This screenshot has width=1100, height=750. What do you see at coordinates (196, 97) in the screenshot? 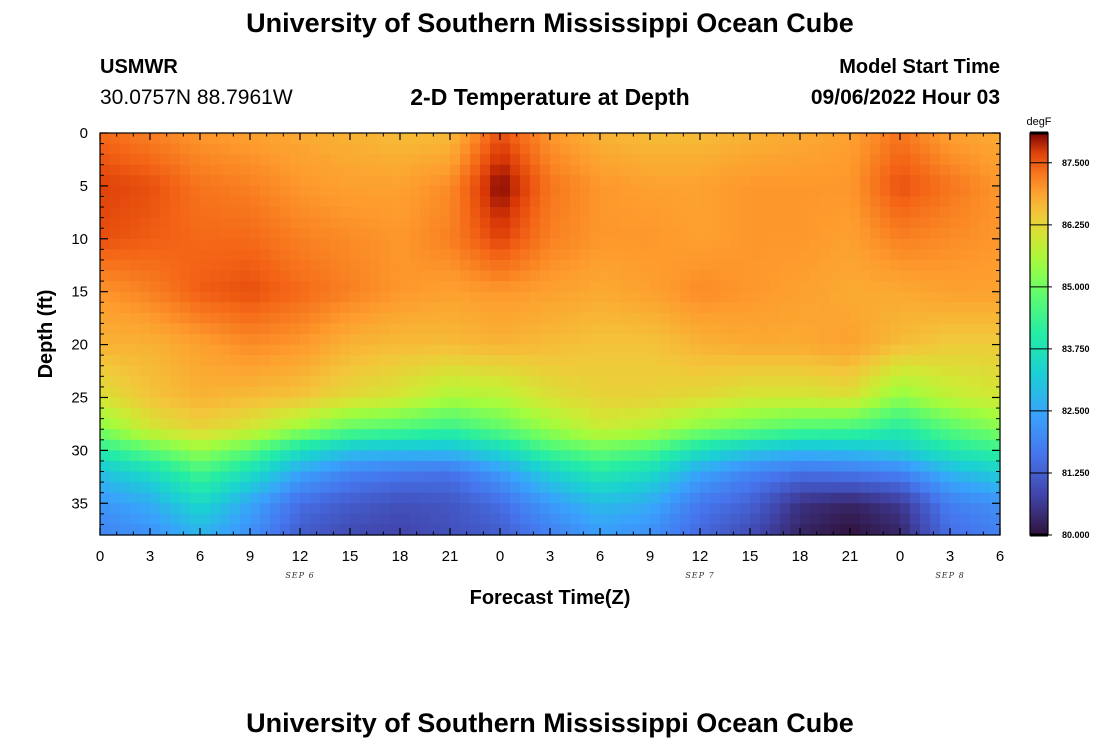
I see `station-coordinates: 30.0757N 88.7961W` at bounding box center [196, 97].